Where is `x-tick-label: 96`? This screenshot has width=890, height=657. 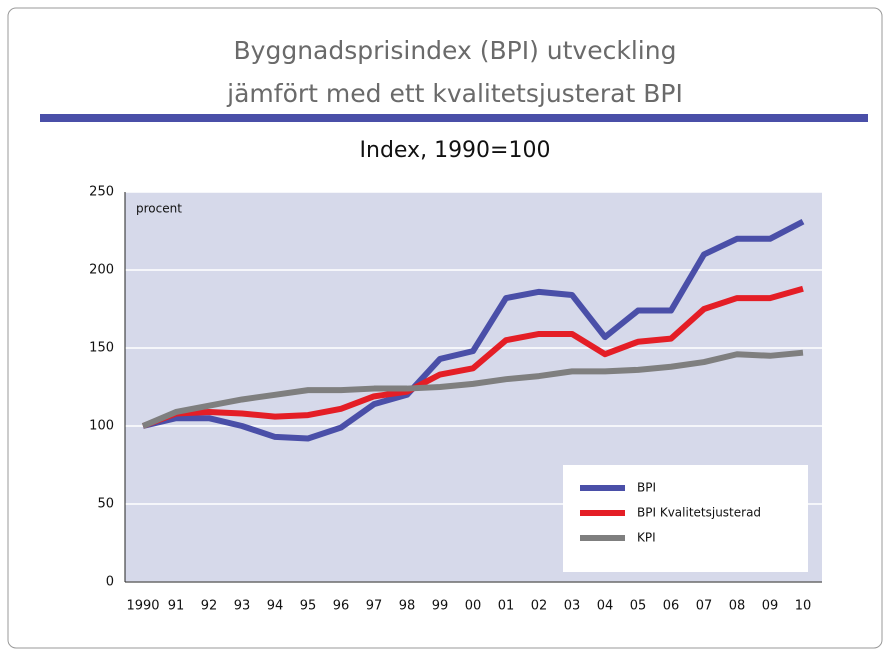 x-tick-label: 96 is located at coordinates (341, 606).